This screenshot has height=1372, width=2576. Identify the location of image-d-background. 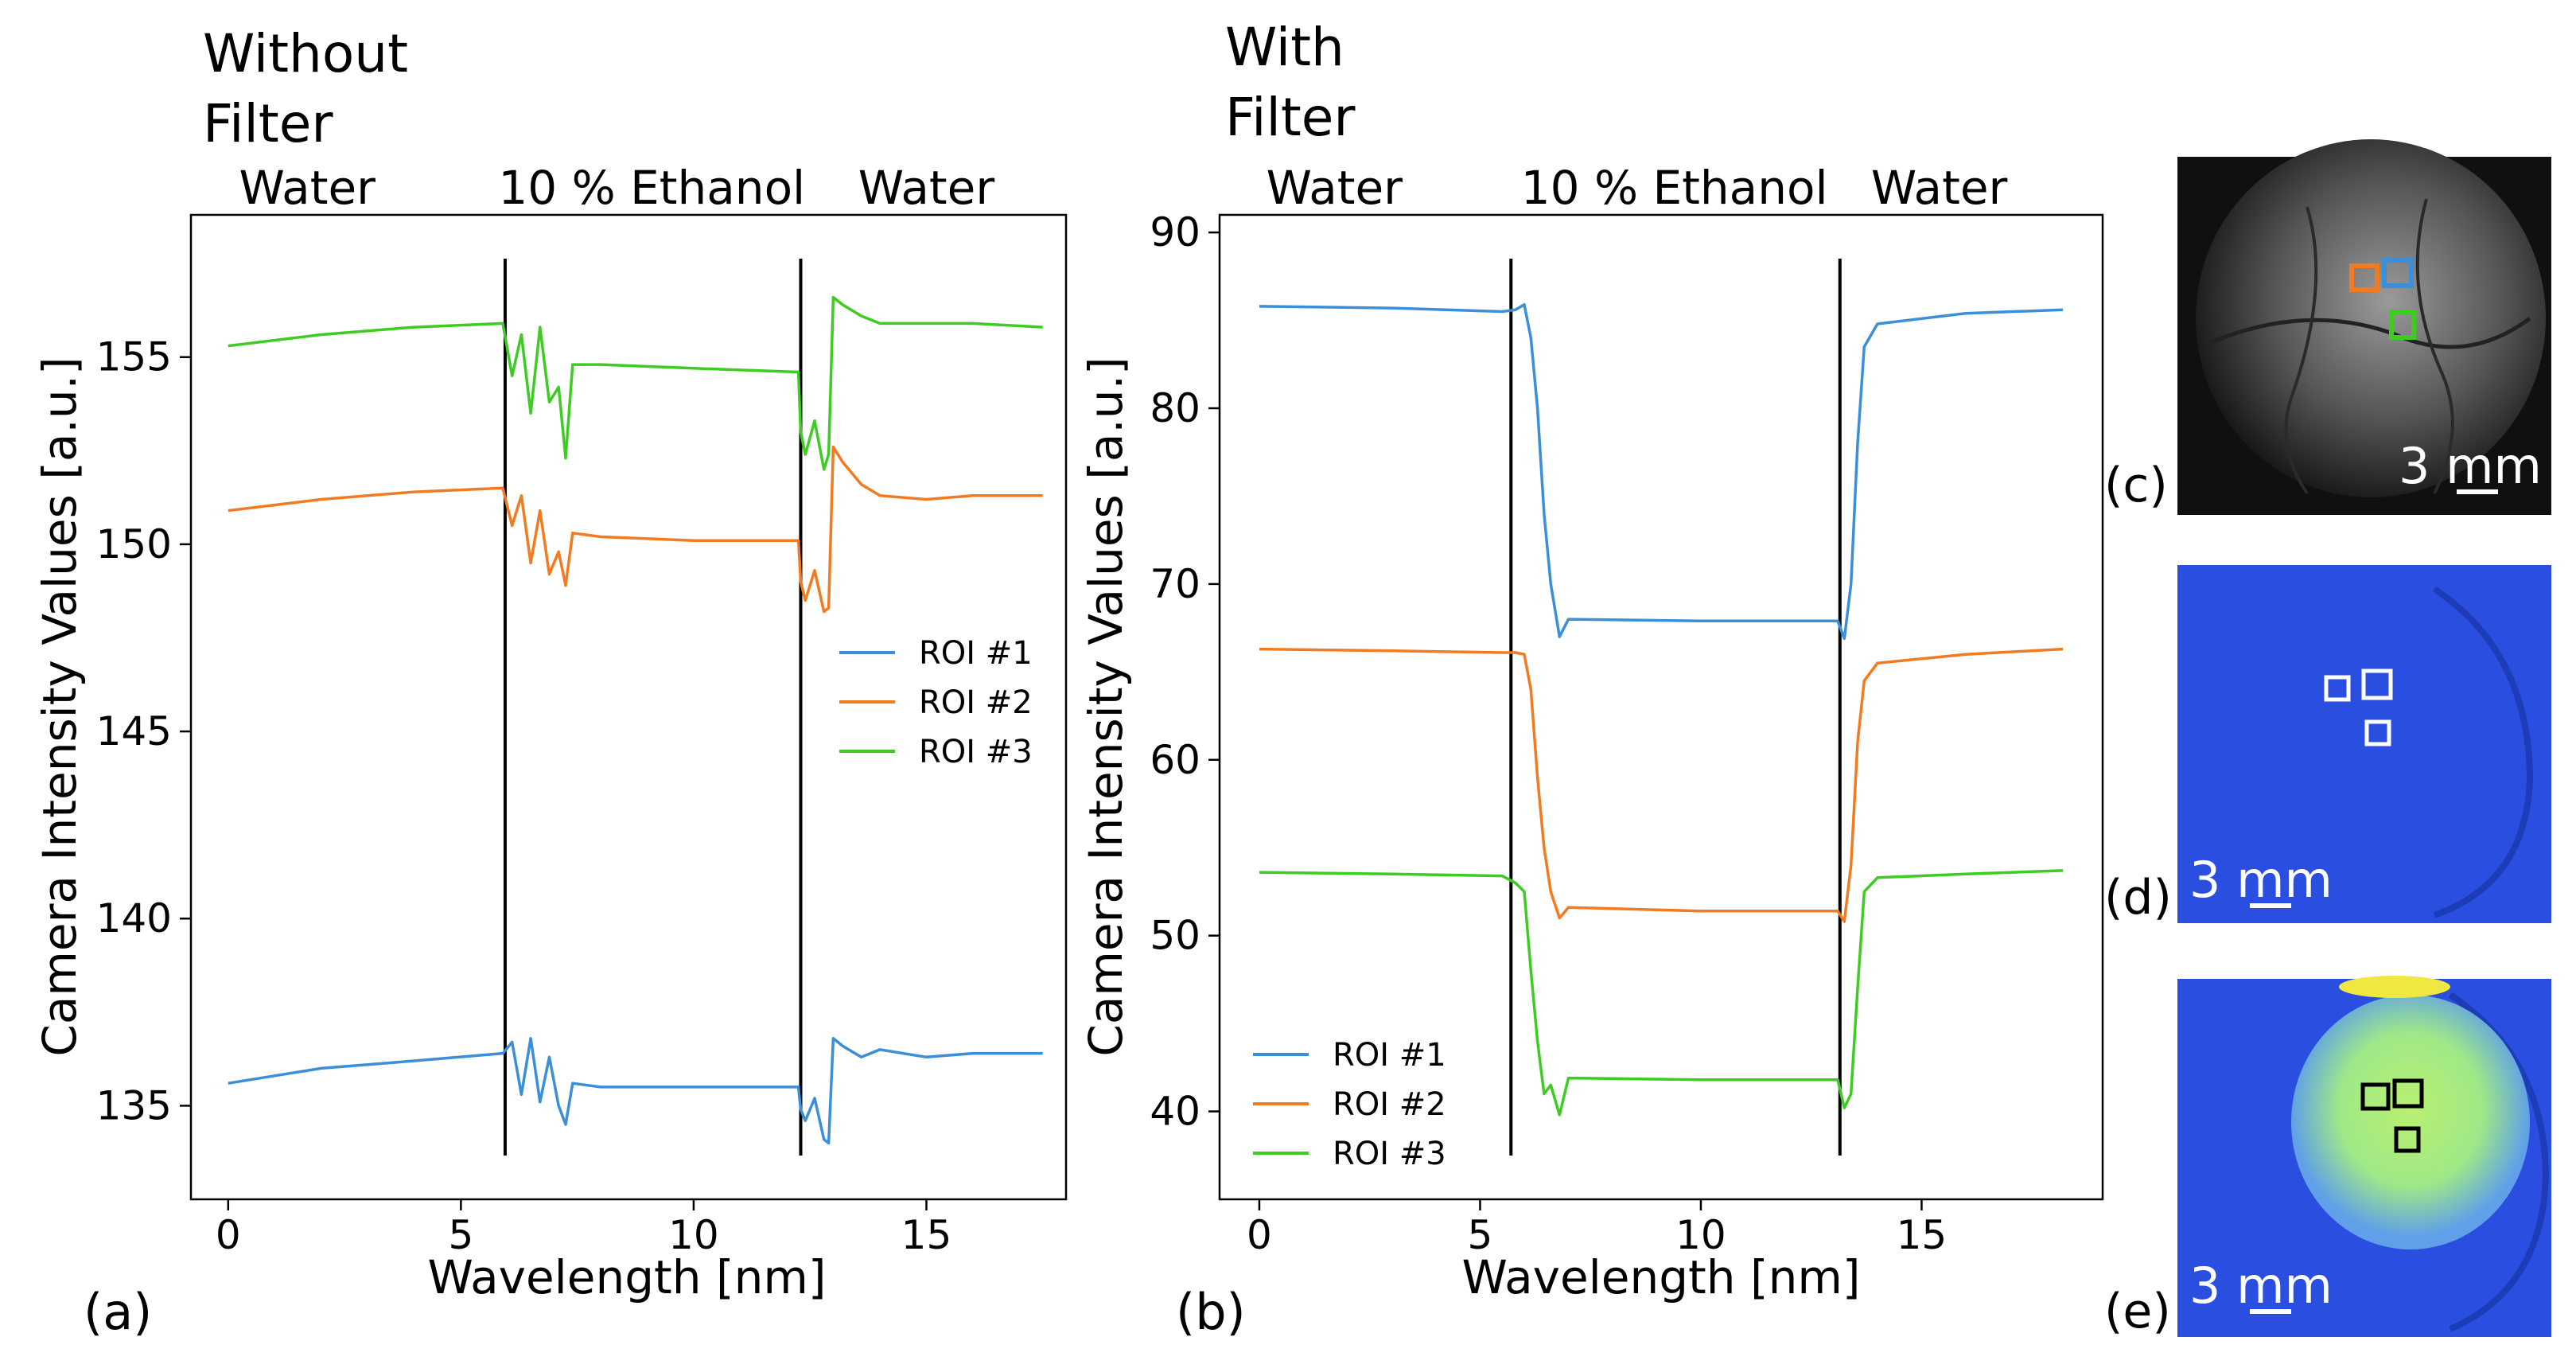
(2364, 744).